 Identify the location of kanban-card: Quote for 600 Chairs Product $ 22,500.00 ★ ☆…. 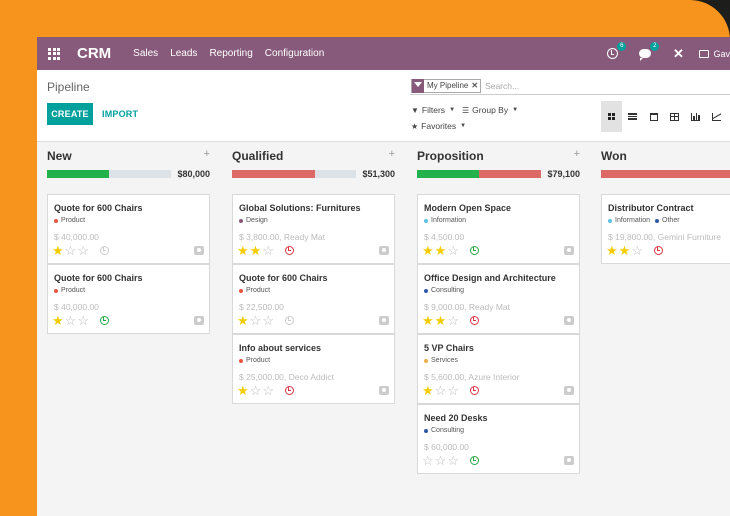
(313, 299).